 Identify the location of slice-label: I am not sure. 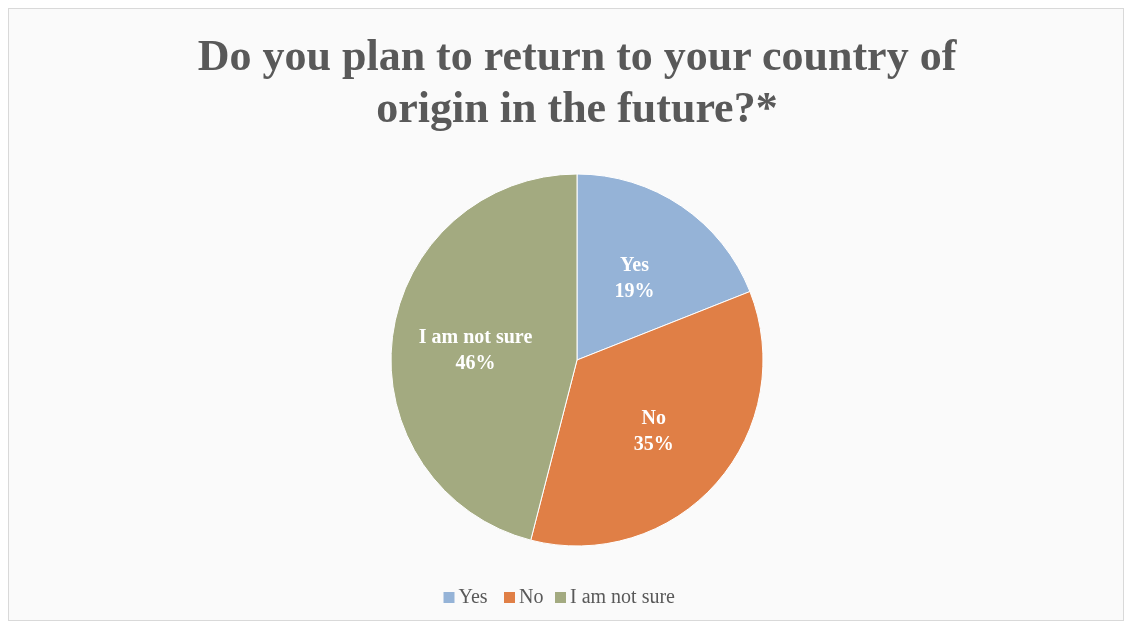
(475, 336).